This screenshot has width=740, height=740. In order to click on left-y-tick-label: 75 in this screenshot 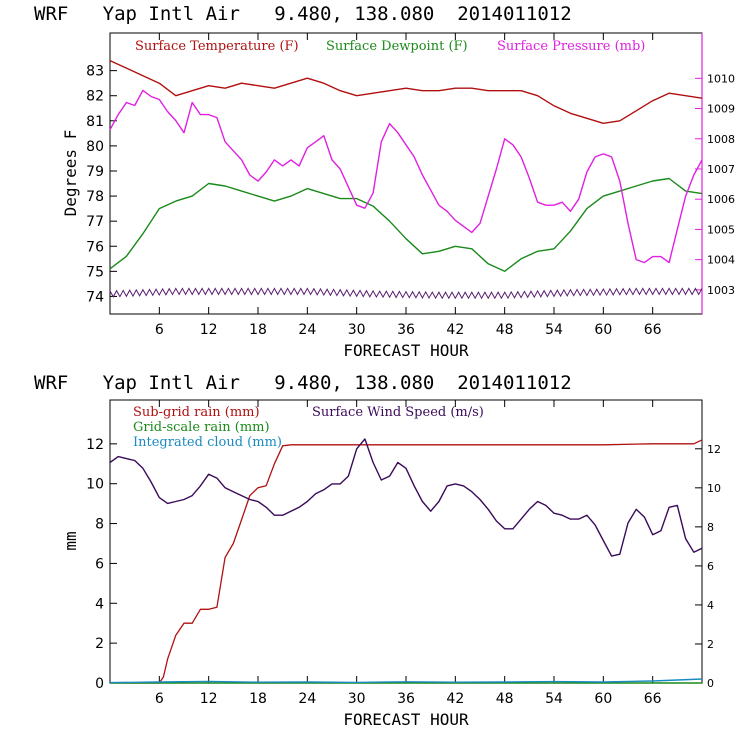, I will do `click(95, 272)`.